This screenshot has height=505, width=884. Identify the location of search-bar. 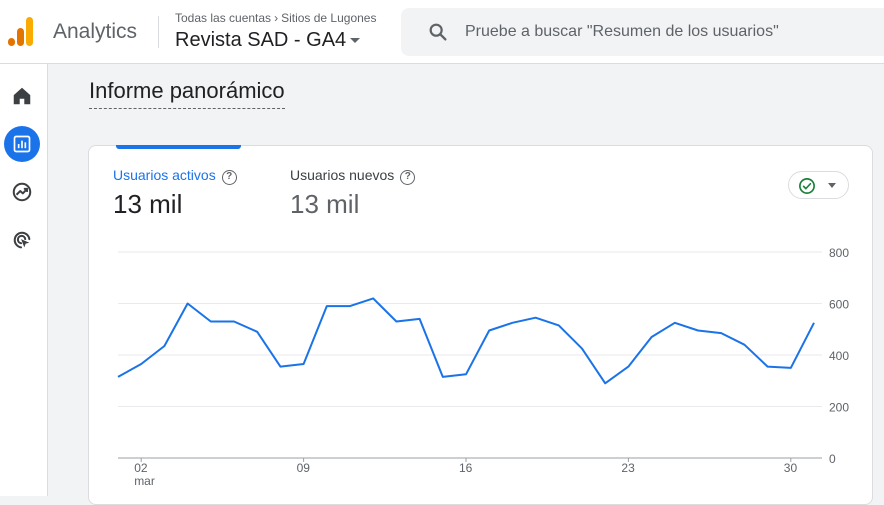
(642, 32).